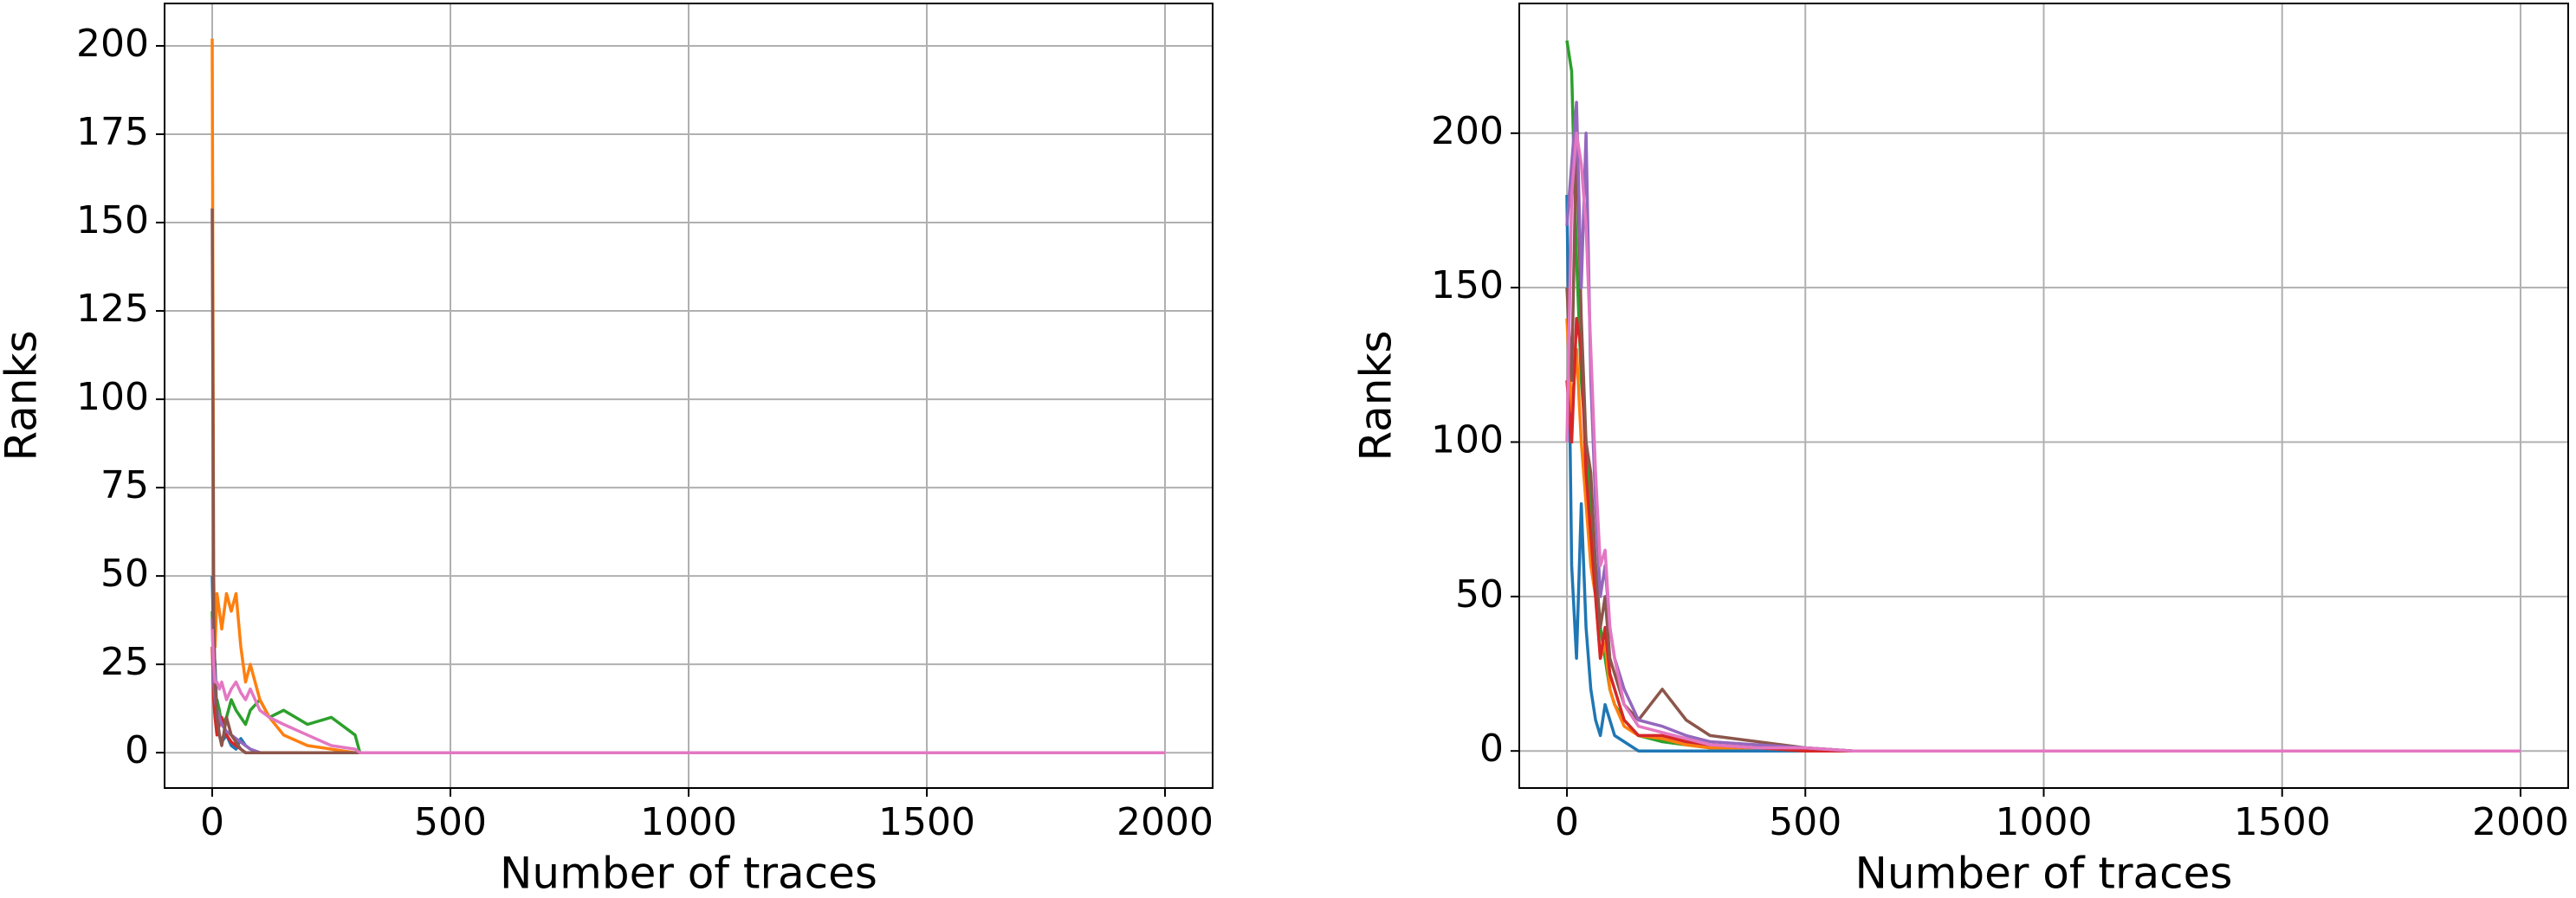 This screenshot has height=898, width=2576. I want to click on y-tick-label: 75, so click(124, 485).